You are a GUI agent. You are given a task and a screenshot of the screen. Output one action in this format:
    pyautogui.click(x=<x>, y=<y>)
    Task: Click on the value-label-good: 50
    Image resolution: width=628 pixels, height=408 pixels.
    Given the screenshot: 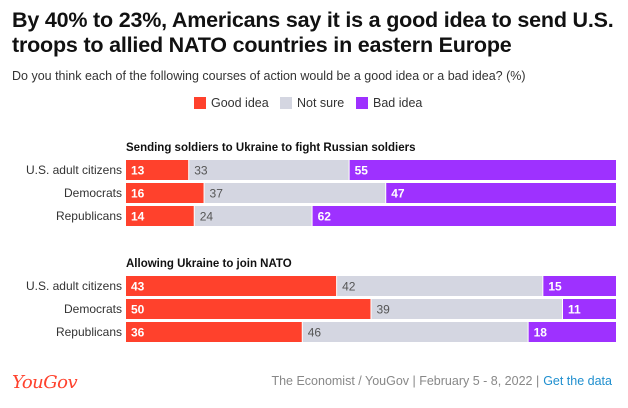 What is the action you would take?
    pyautogui.click(x=138, y=310)
    